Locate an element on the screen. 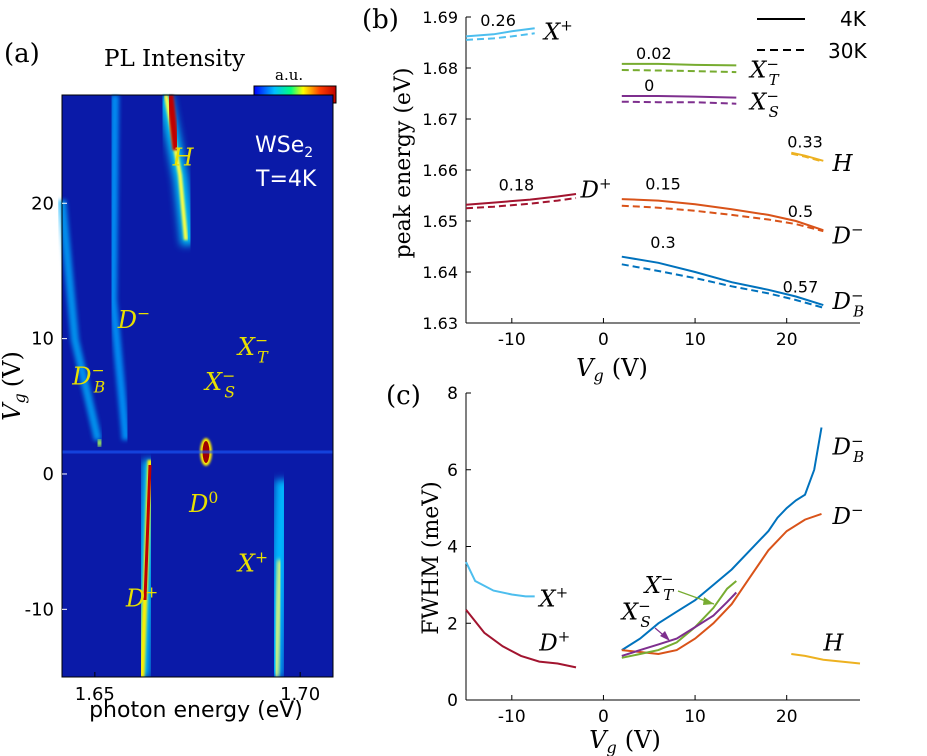  fwhm-x-tick-label: 0 is located at coordinates (603, 717).